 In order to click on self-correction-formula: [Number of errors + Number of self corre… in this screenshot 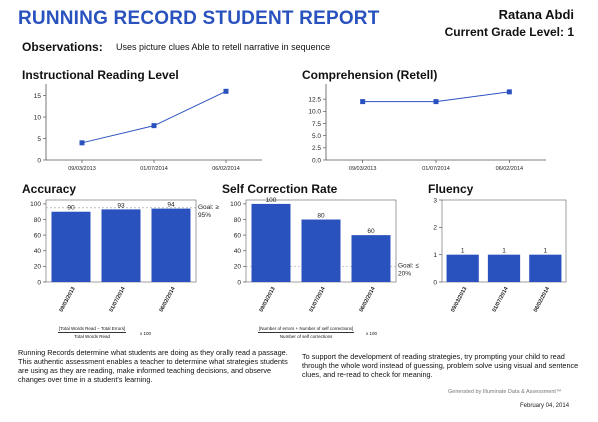, I will do `click(306, 332)`.